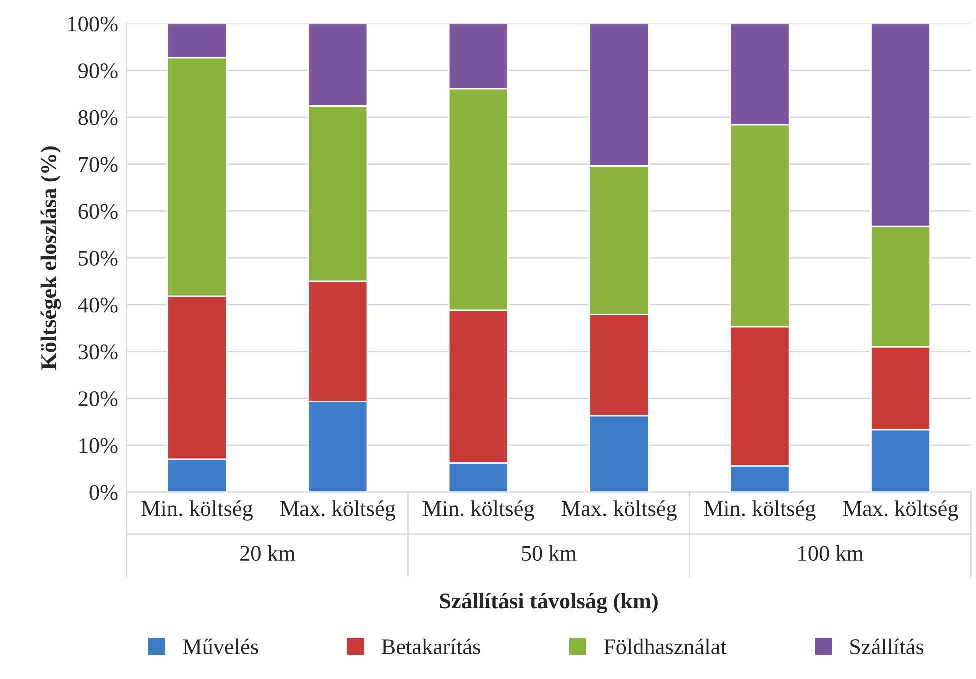 The width and height of the screenshot is (976, 679). Describe the element at coordinates (51, 258) in the screenshot. I see `y-axis-title: Költségek eloszlása (%)` at that location.